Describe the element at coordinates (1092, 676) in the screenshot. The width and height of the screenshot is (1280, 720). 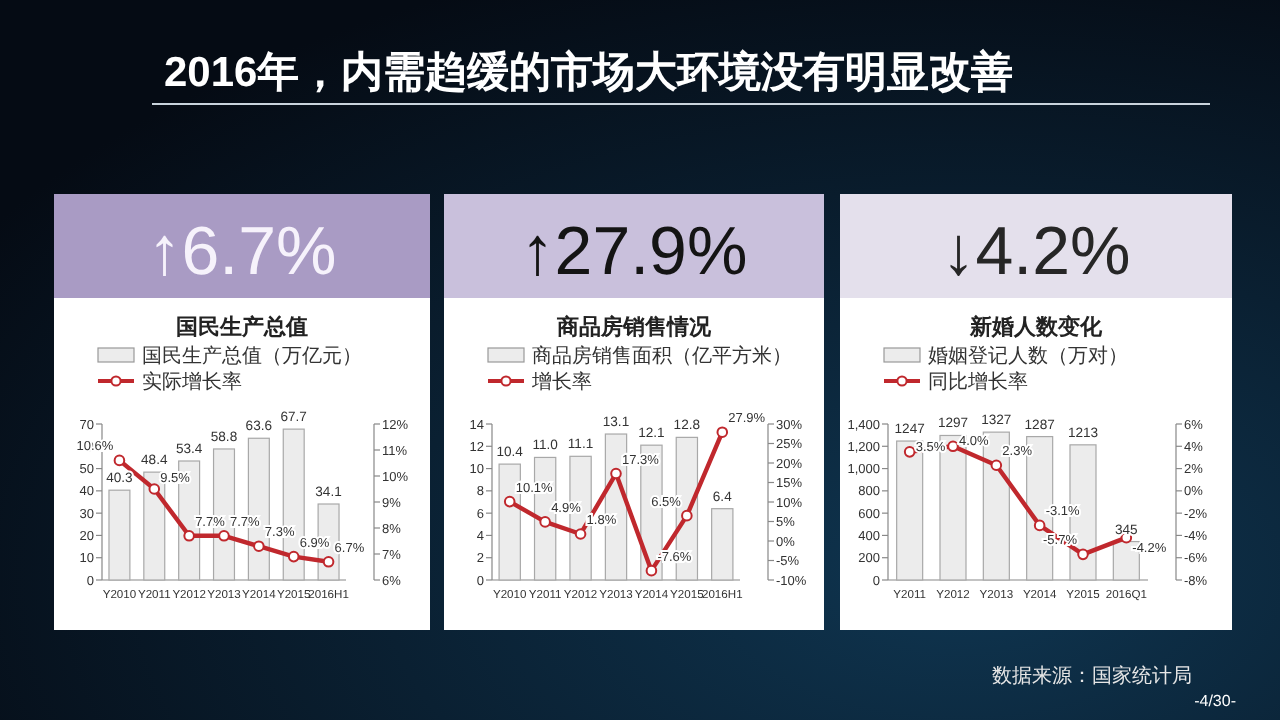
I see `source-note: 数据来源：国家统计局` at that location.